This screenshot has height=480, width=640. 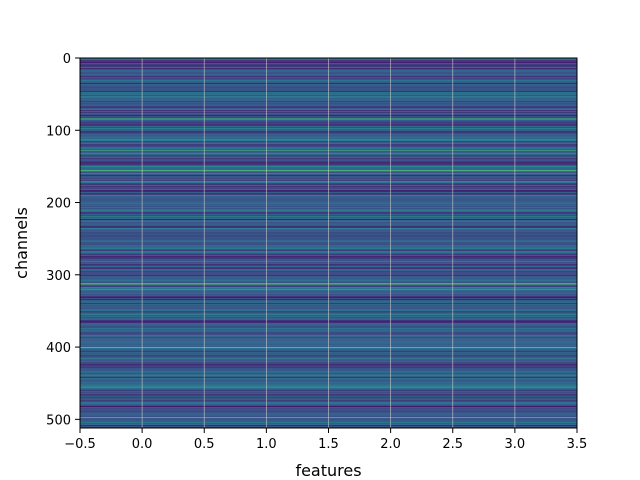 I want to click on x-axis: −0.5 0.0 0.5 1.0 1.5 2.0 2.5 3.0 3.5, so click(x=325, y=440).